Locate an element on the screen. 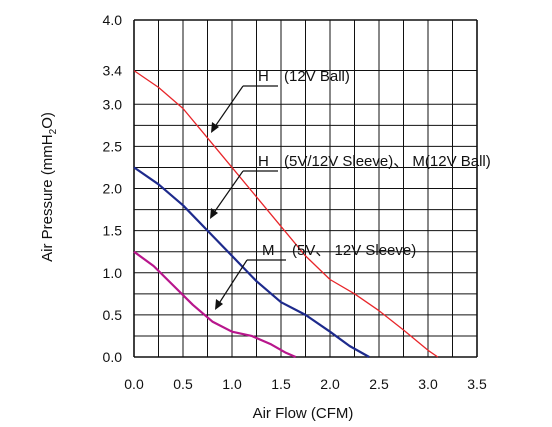 The image size is (552, 427). y-tick-label: 1.5 is located at coordinates (113, 231).